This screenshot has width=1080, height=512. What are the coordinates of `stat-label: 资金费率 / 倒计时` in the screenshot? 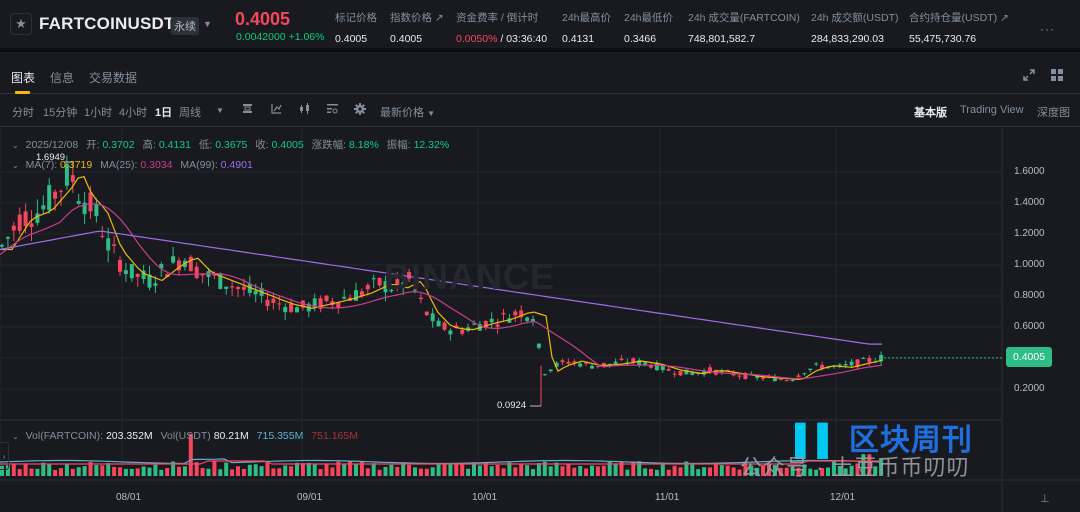 It's located at (497, 18).